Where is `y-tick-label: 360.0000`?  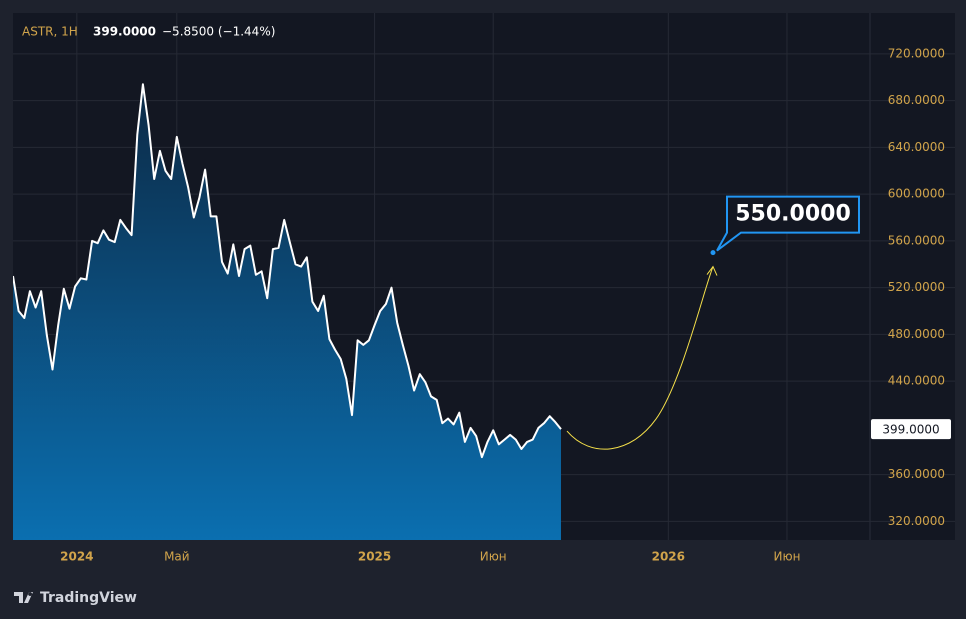 y-tick-label: 360.0000 is located at coordinates (916, 474).